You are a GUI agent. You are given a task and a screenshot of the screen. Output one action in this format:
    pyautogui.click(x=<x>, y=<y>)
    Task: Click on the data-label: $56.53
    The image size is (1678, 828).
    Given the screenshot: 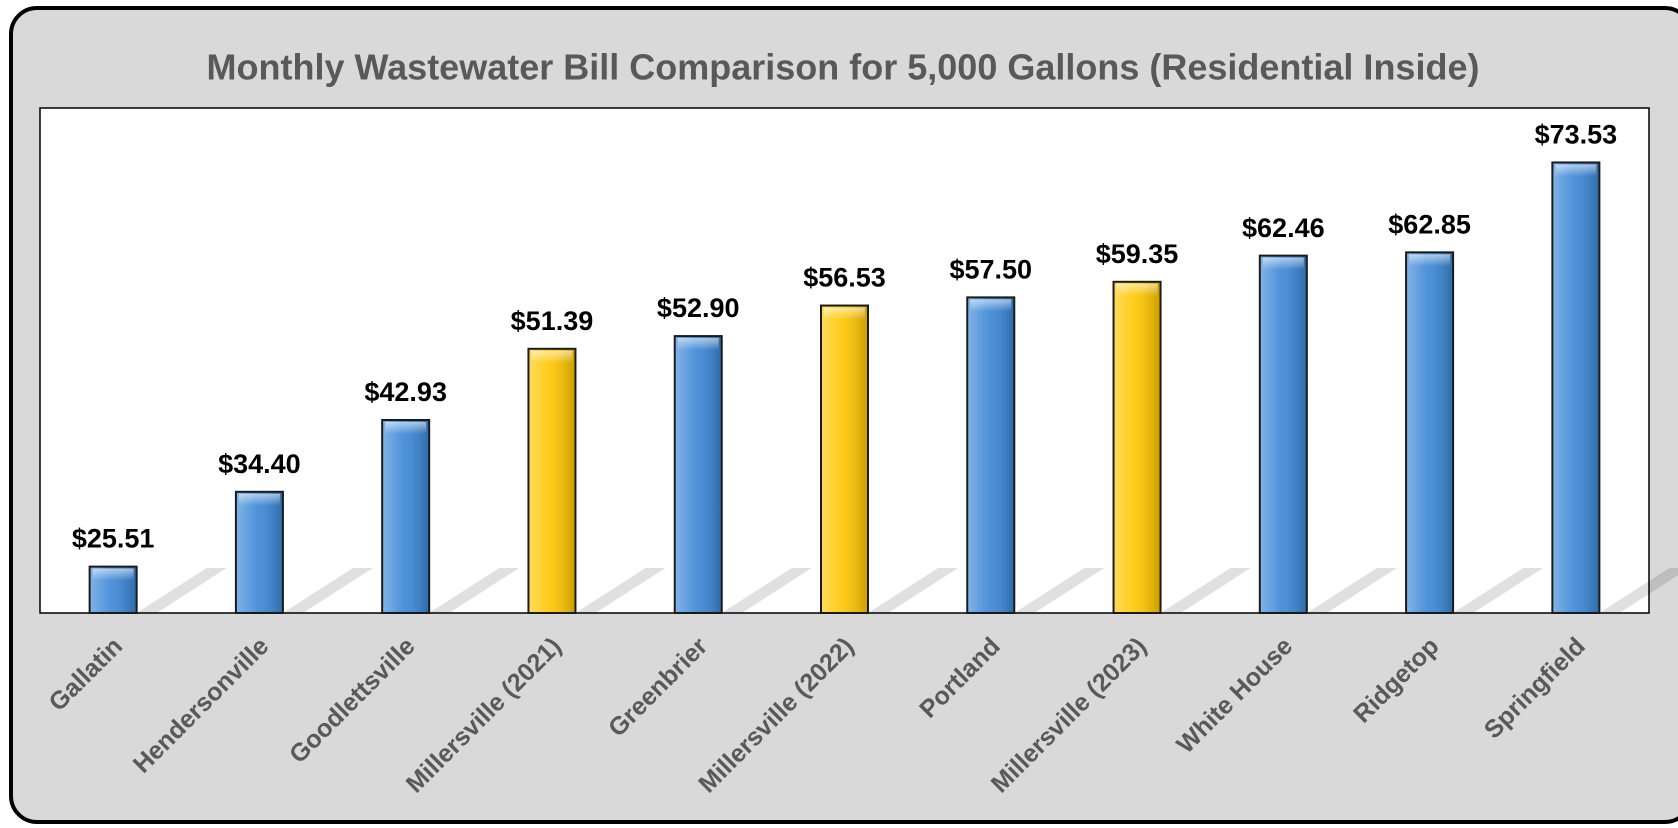 What is the action you would take?
    pyautogui.click(x=844, y=278)
    